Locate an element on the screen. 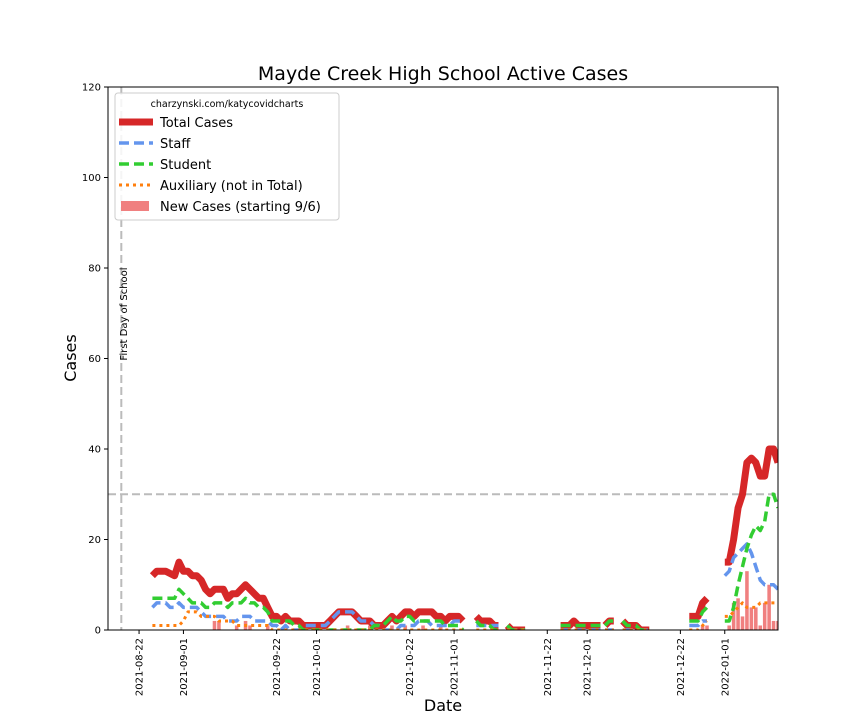 The height and width of the screenshot is (720, 864). x-tick-label: 2021-12-01 is located at coordinates (588, 667).